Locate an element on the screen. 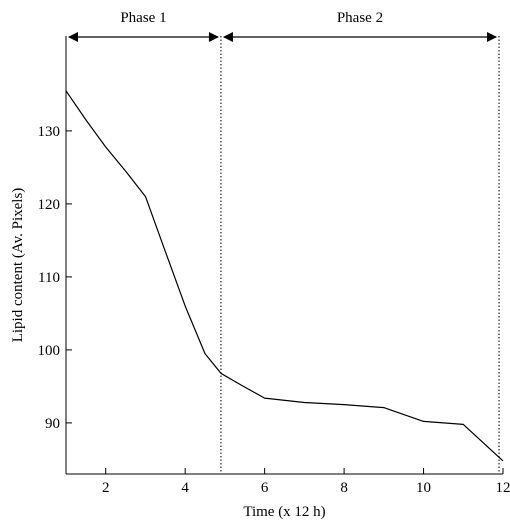 The height and width of the screenshot is (525, 510). y-axis-title: Lipid content (Av. Pixels) is located at coordinates (18, 265).